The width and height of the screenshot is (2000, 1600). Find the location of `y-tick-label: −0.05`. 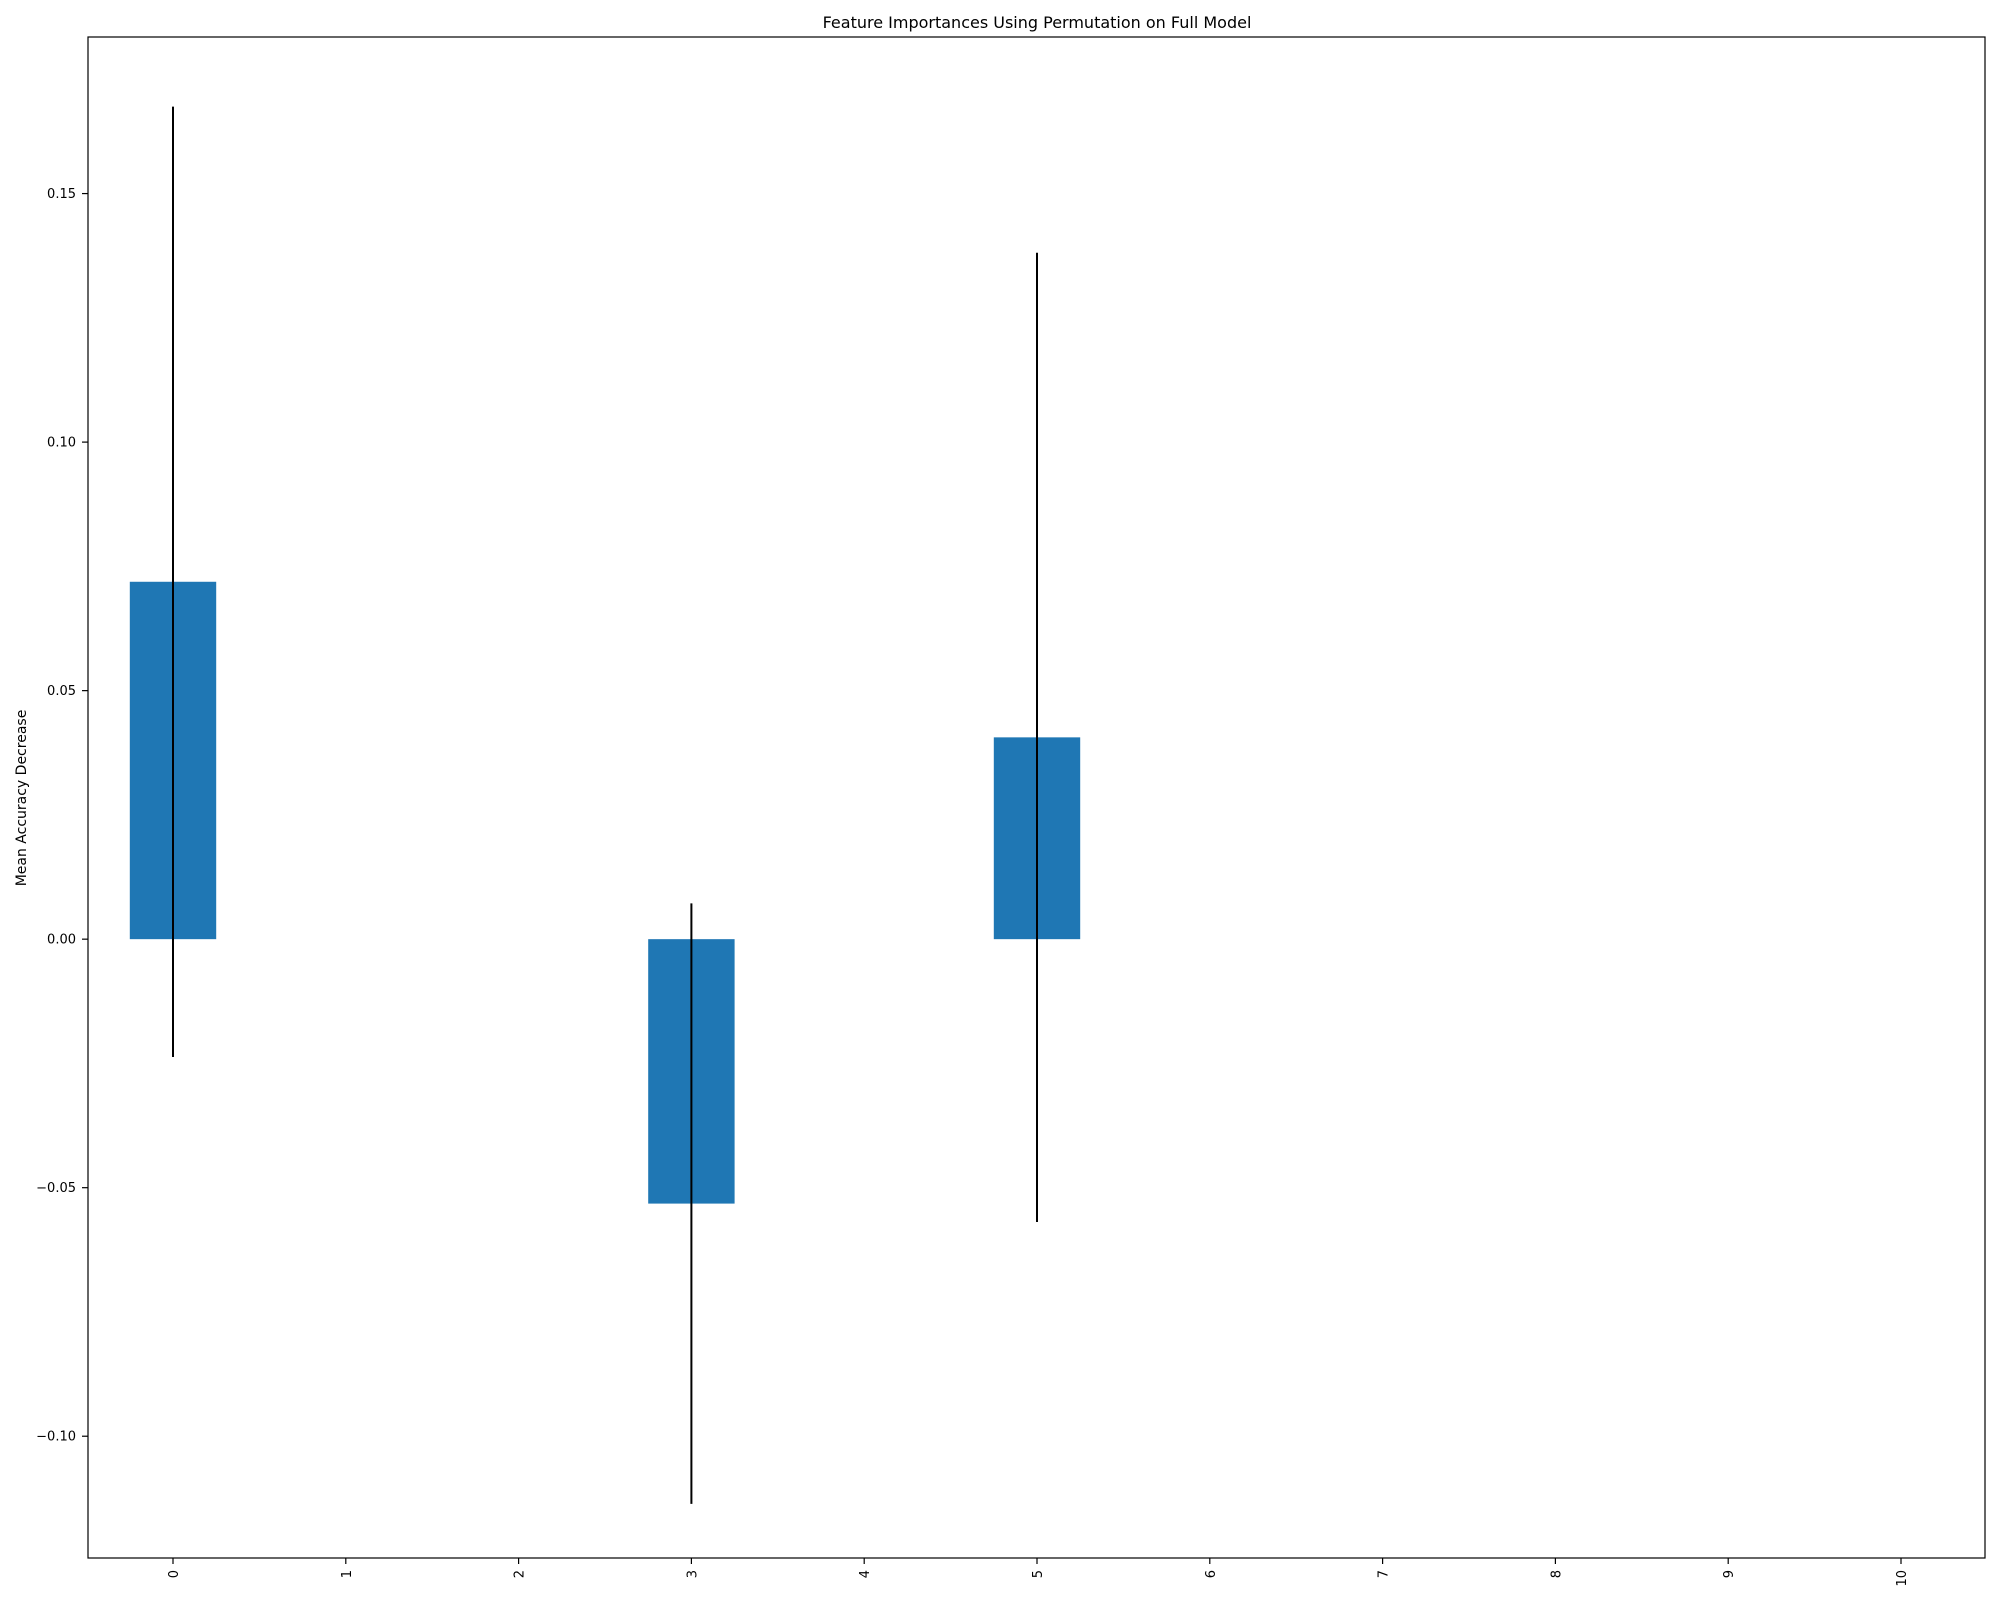

y-tick-label: −0.05 is located at coordinates (56, 1188).